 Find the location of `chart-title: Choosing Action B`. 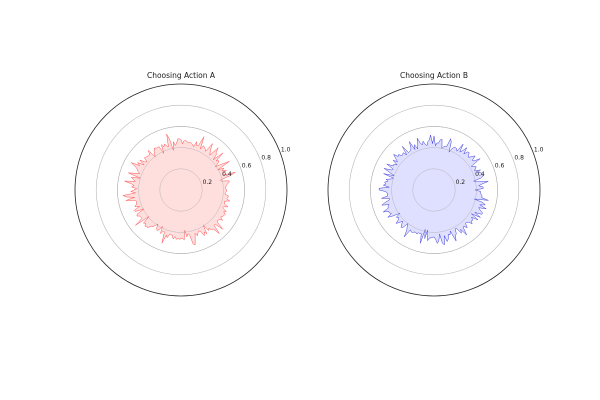

chart-title: Choosing Action B is located at coordinates (434, 75).